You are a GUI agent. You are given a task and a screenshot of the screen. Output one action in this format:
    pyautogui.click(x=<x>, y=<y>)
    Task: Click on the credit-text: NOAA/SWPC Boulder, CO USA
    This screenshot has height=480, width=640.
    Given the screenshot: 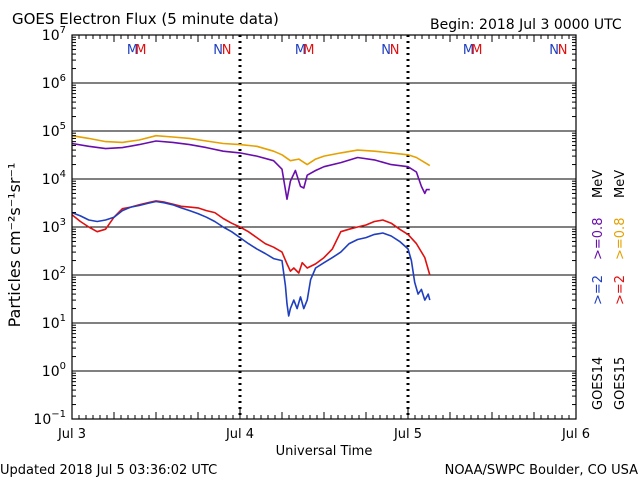 What is the action you would take?
    pyautogui.click(x=541, y=470)
    